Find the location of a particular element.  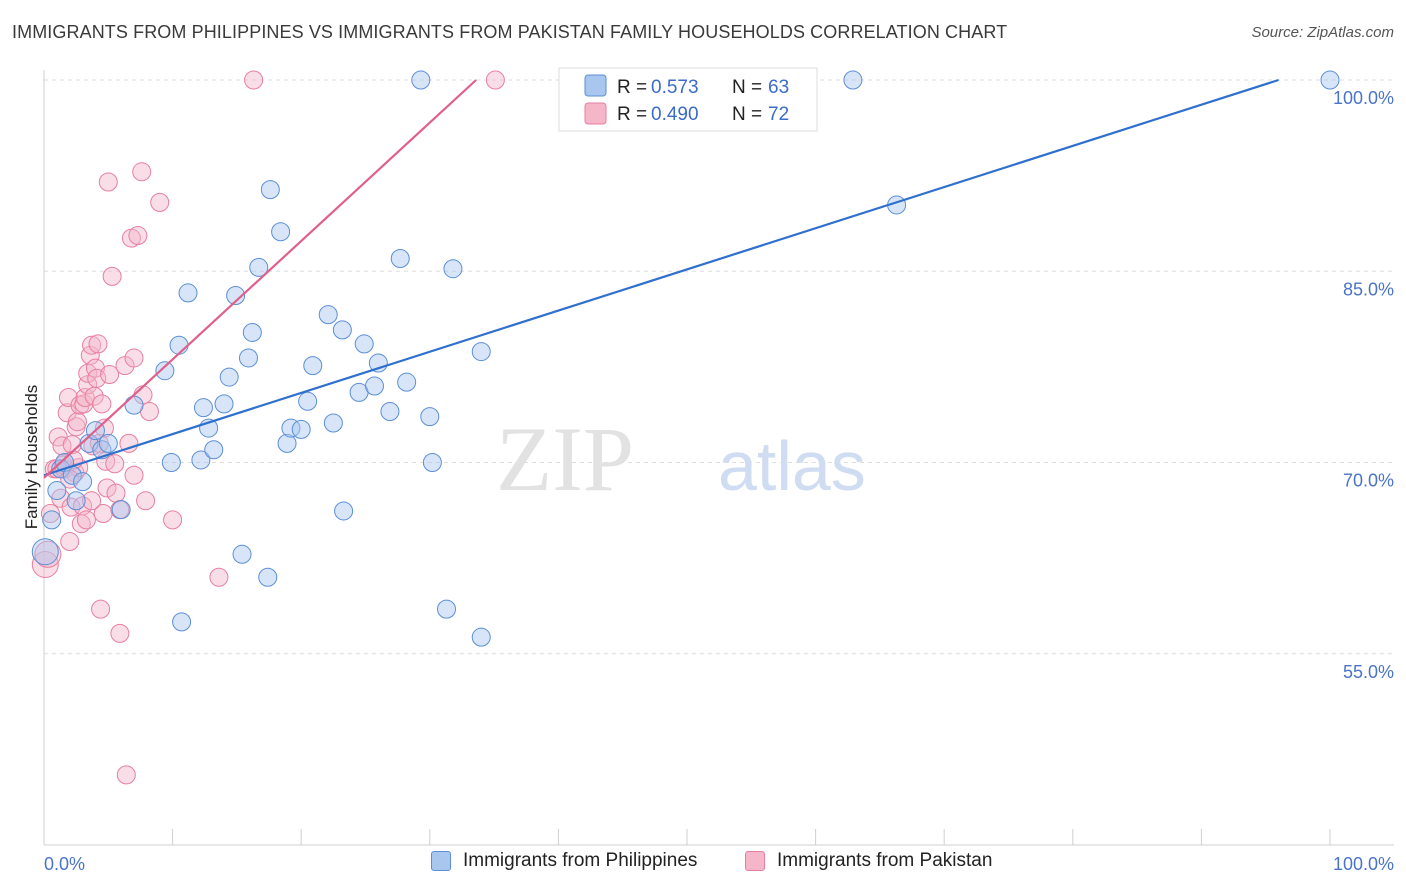

x-tick-label-min: 0.0% is located at coordinates (64, 864).